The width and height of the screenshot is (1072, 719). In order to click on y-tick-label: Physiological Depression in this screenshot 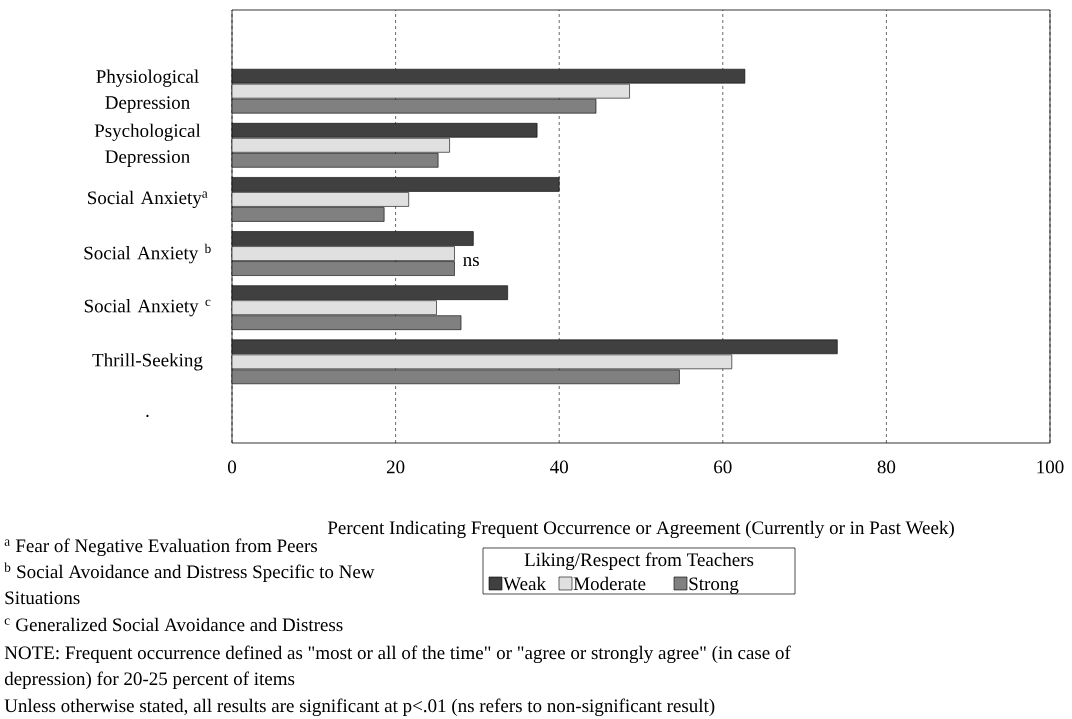, I will do `click(147, 91)`.